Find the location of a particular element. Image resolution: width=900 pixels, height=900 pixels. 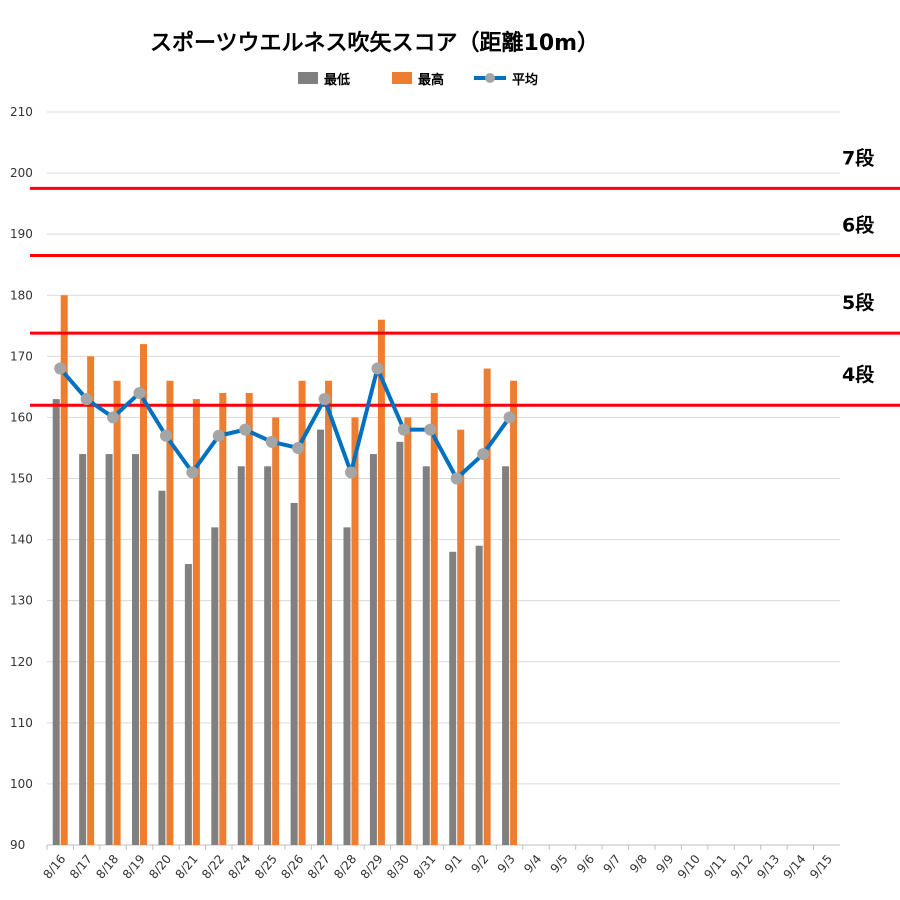

x-tick-label: 9/15 is located at coordinates (821, 867).